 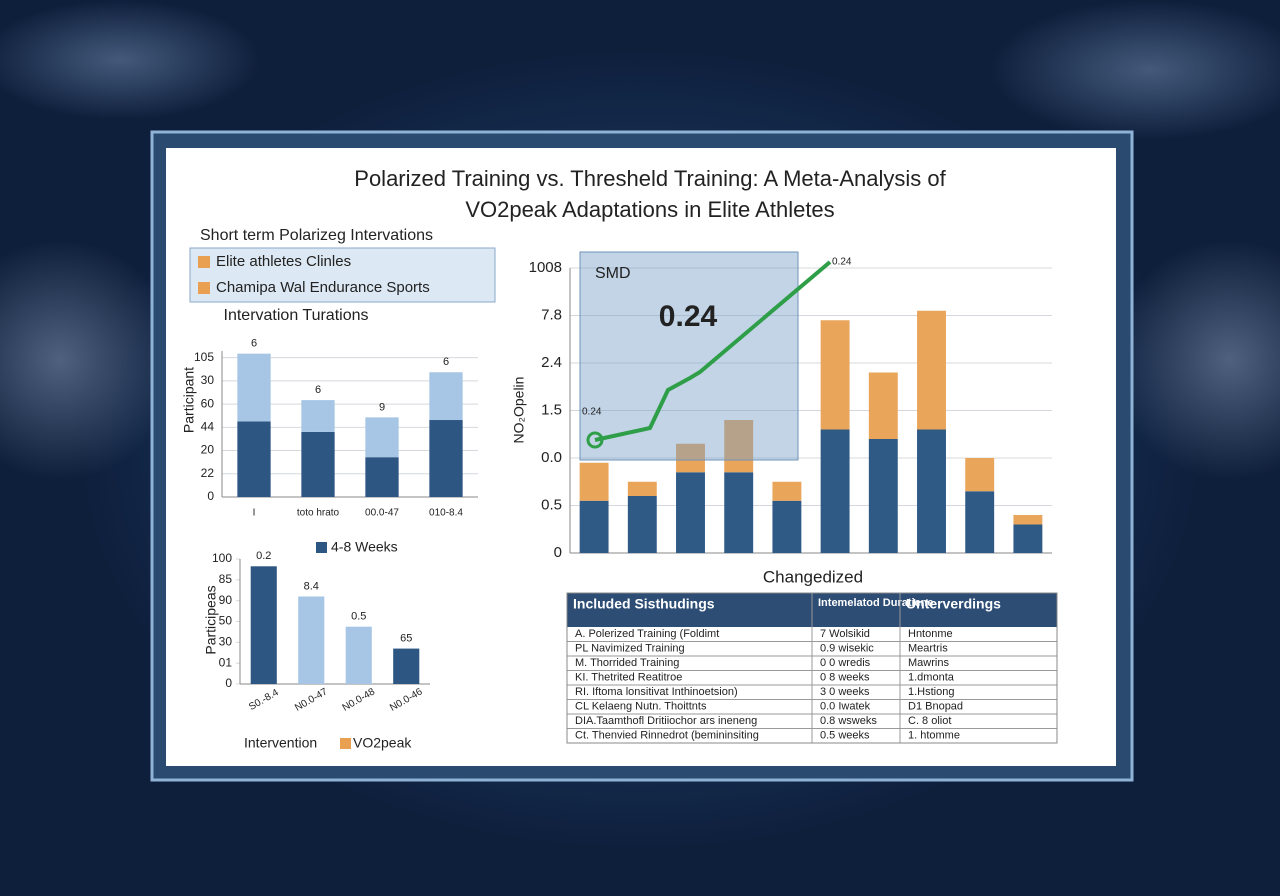 I want to click on table-cell: DIA.Taamthofl Dritiiochor ars ineneng, so click(x=666, y=721).